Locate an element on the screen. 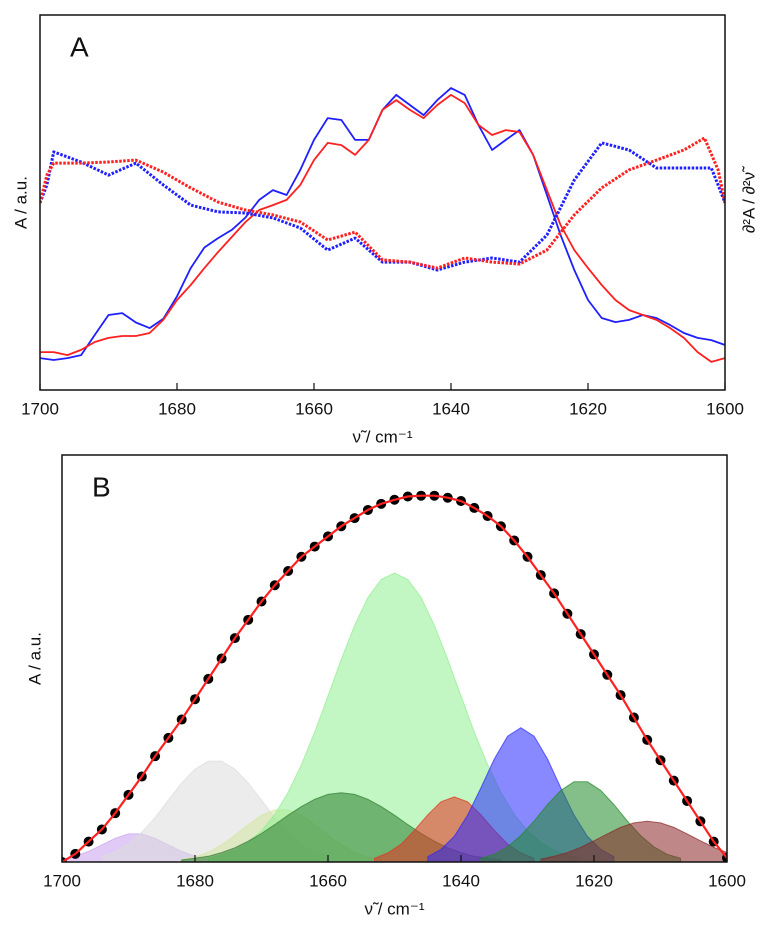 This screenshot has width=767, height=930. panel-label: A is located at coordinates (79, 46).